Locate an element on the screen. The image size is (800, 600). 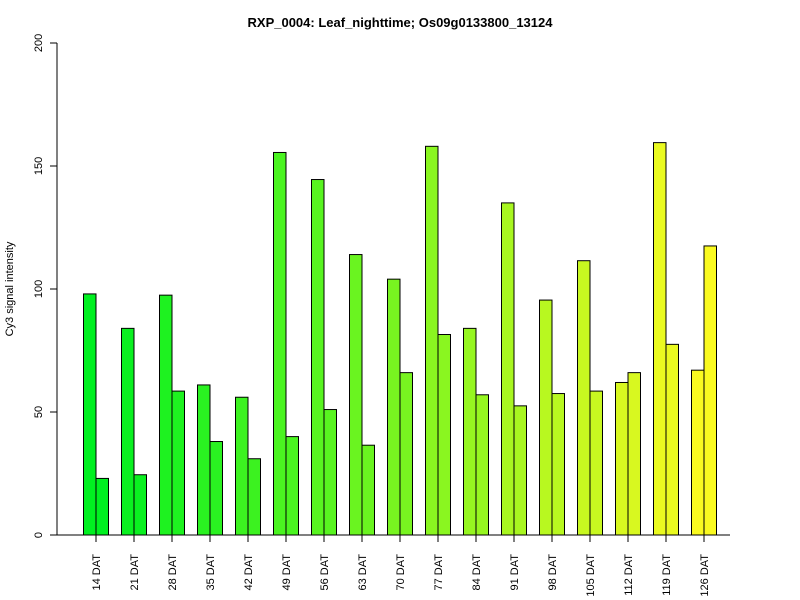
x-tick-label: 42 DAT is located at coordinates (249, 572).